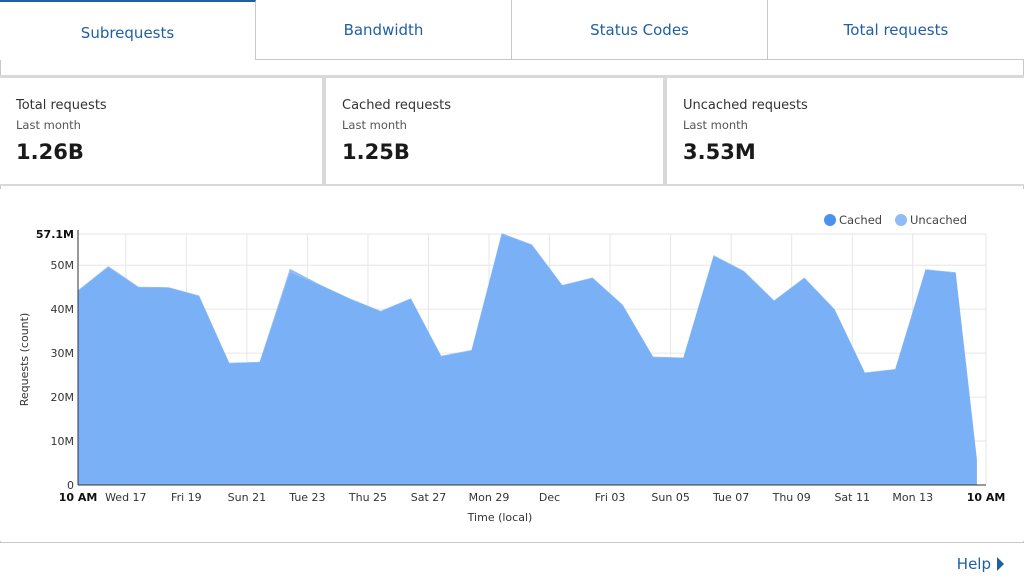 Image resolution: width=1024 pixels, height=584 pixels. I want to click on help-link: Help, so click(980, 564).